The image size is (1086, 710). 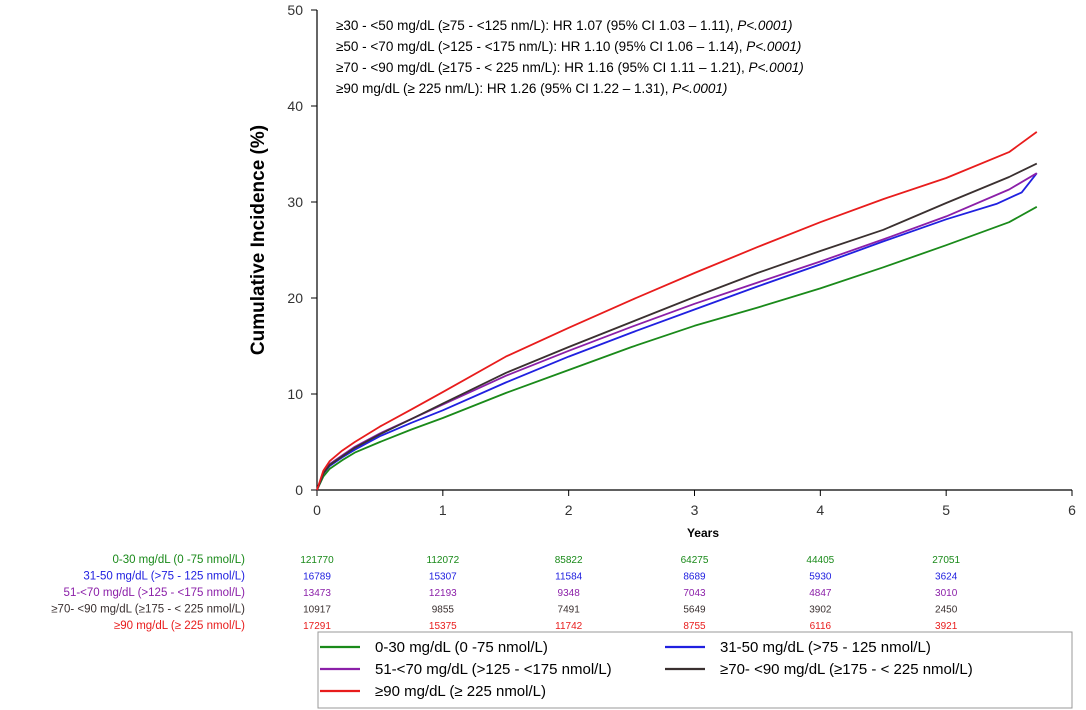 I want to click on legend-box, so click(x=695, y=670).